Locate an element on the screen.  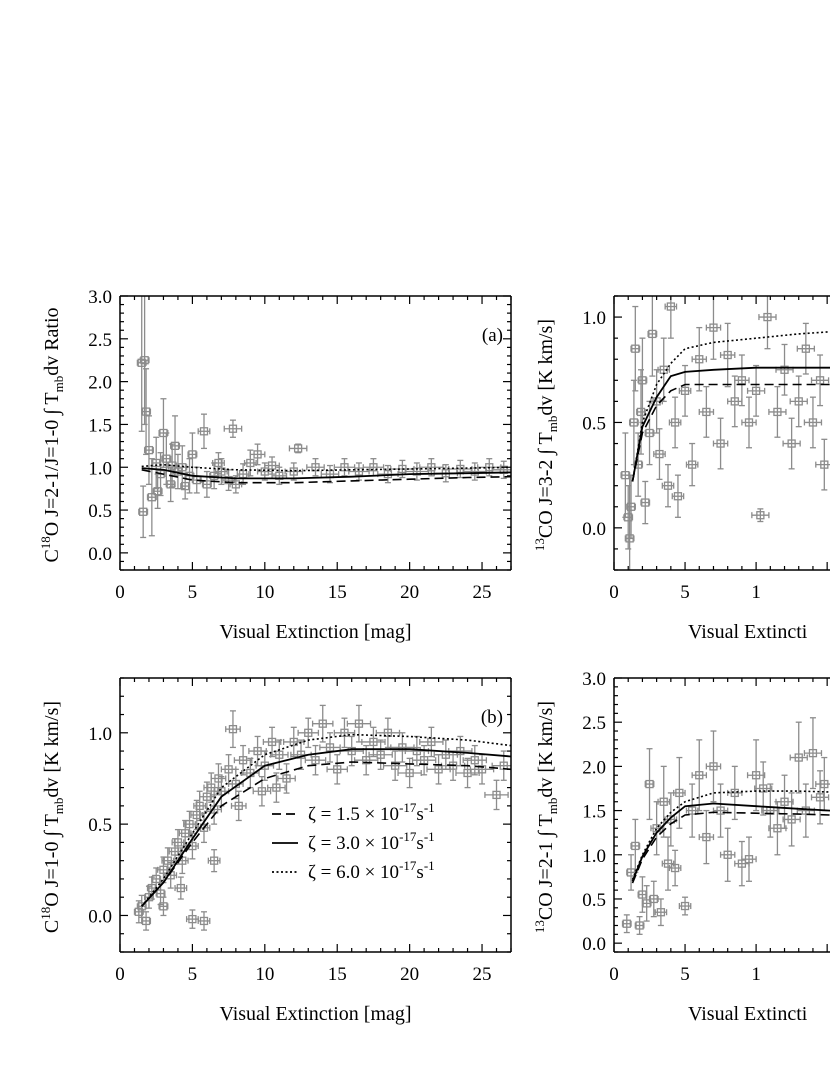
legend-label: ζ = 6.0 × 10-17s-1 is located at coordinates (371, 870).